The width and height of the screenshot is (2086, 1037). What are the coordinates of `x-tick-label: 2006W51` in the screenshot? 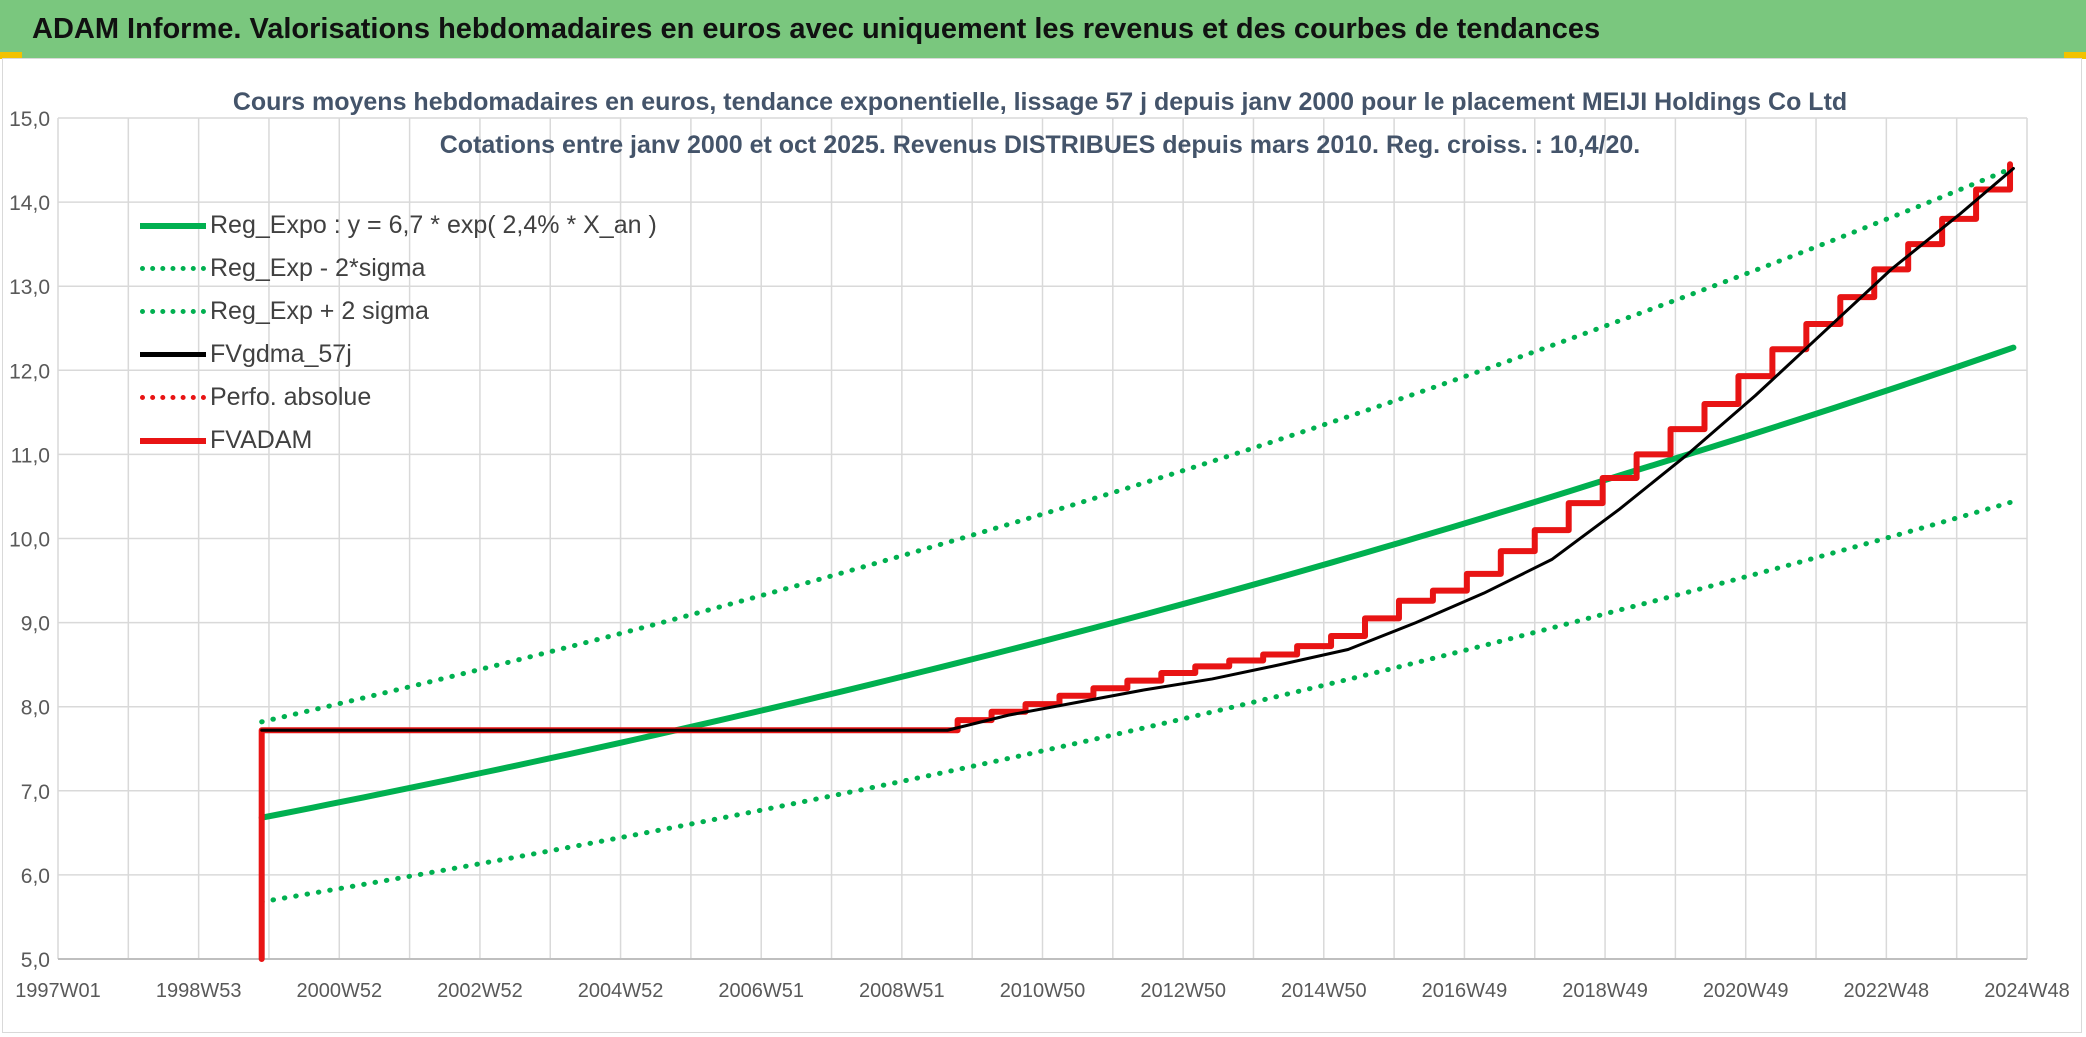 It's located at (761, 991).